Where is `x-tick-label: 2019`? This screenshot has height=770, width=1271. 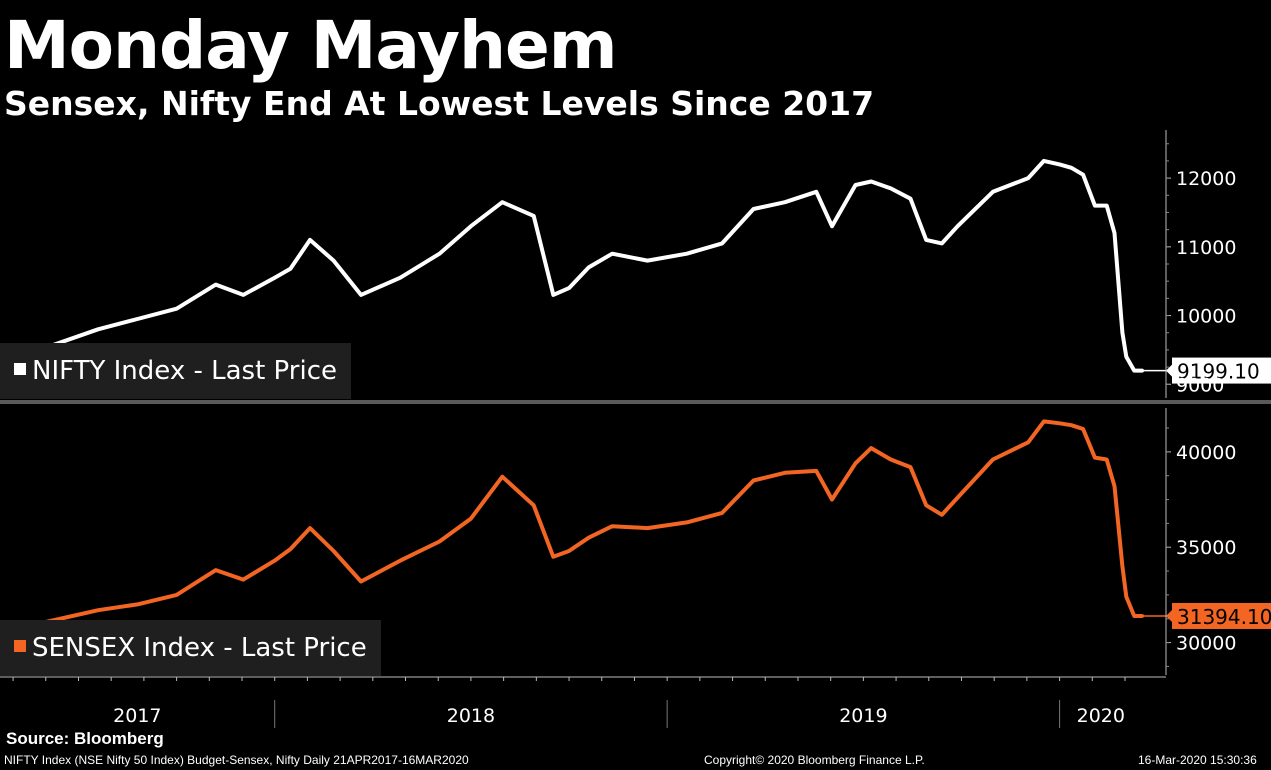 x-tick-label: 2019 is located at coordinates (863, 716).